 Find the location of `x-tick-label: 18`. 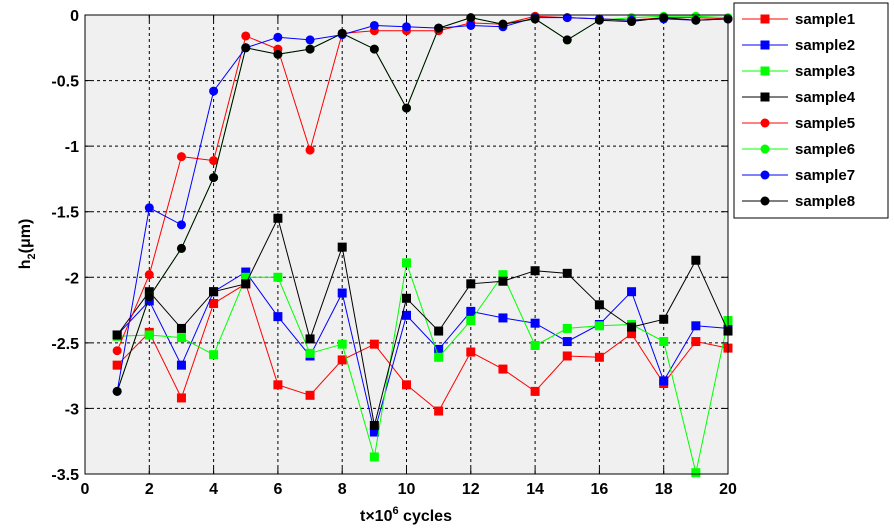

x-tick-label: 18 is located at coordinates (664, 489).